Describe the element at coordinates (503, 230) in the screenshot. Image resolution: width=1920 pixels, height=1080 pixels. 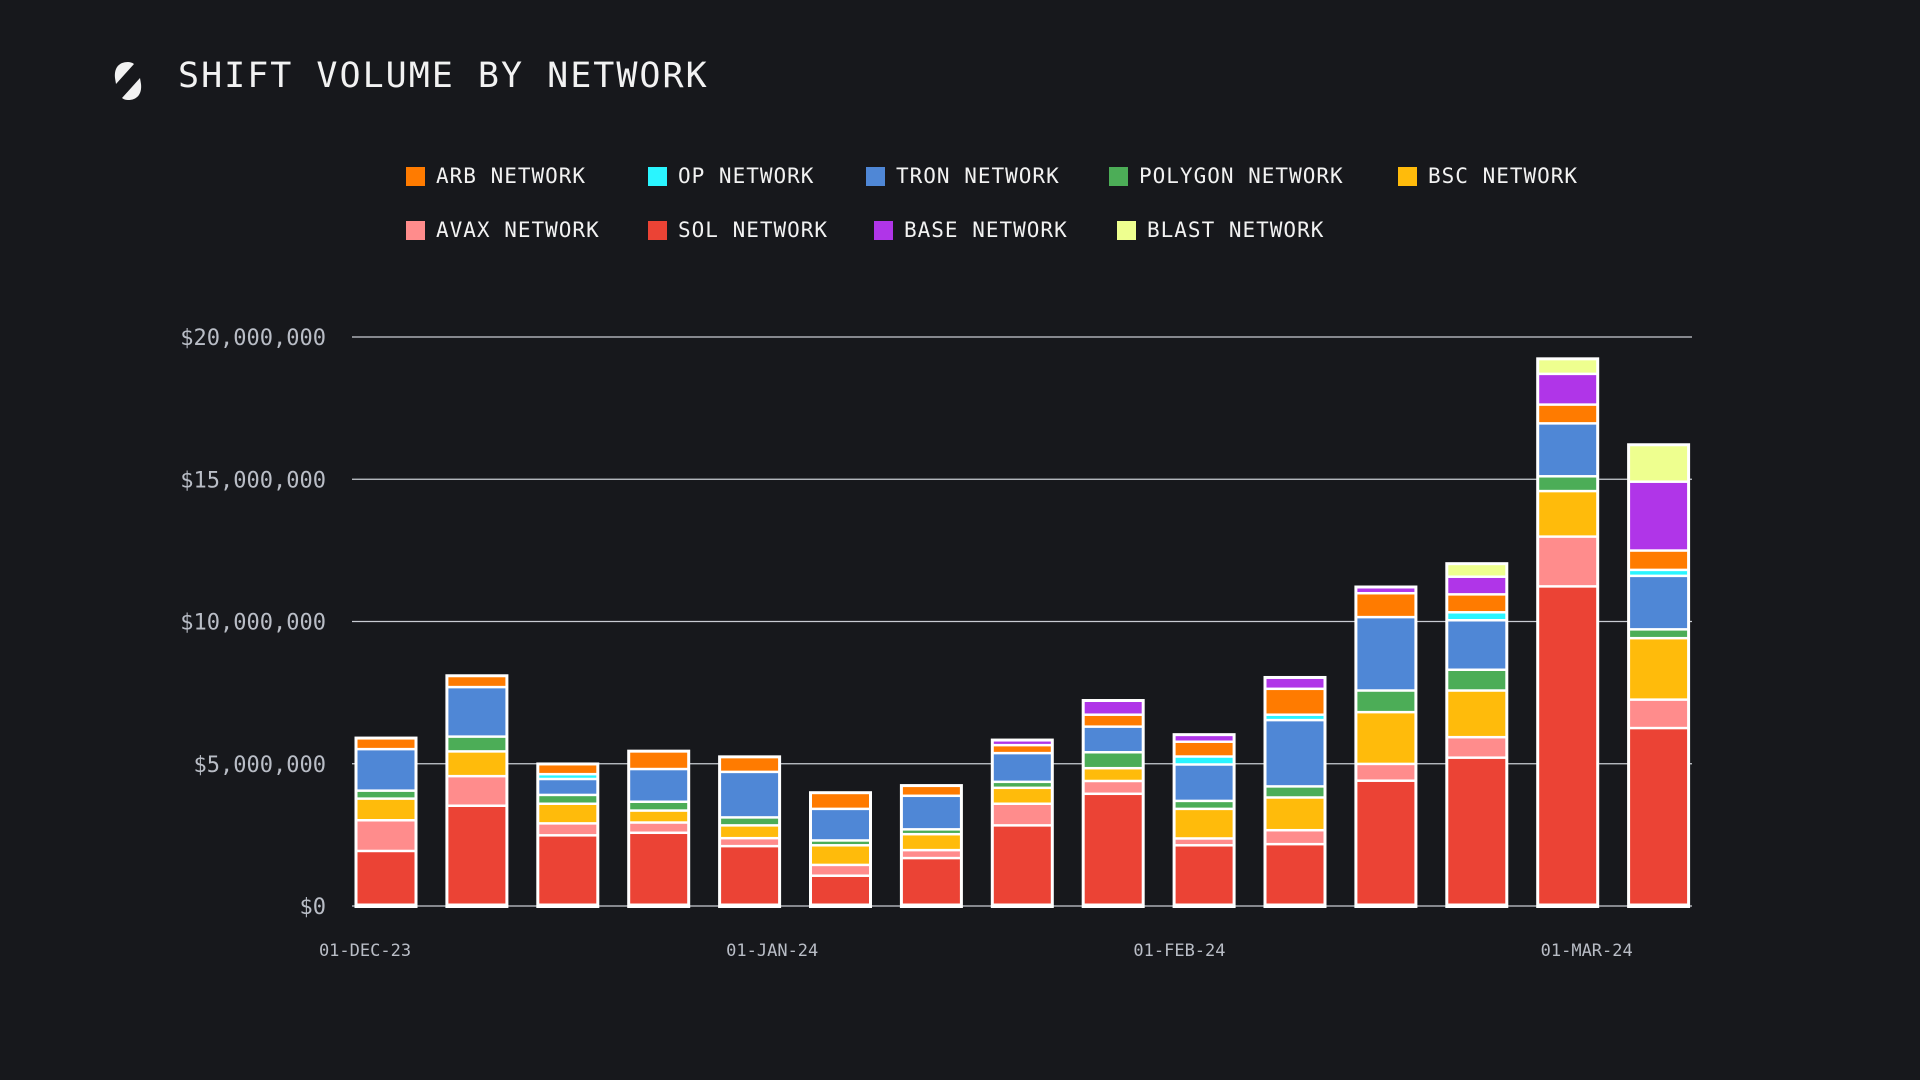
I see `legend-item-avax: AVAX NETWORK` at that location.